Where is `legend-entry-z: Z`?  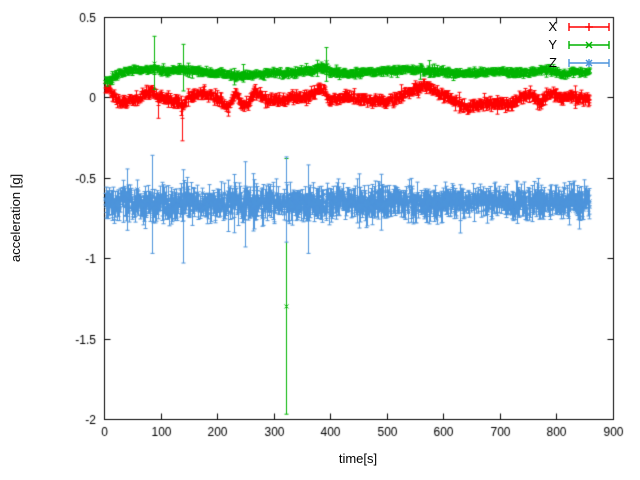 legend-entry-z: Z is located at coordinates (580, 63).